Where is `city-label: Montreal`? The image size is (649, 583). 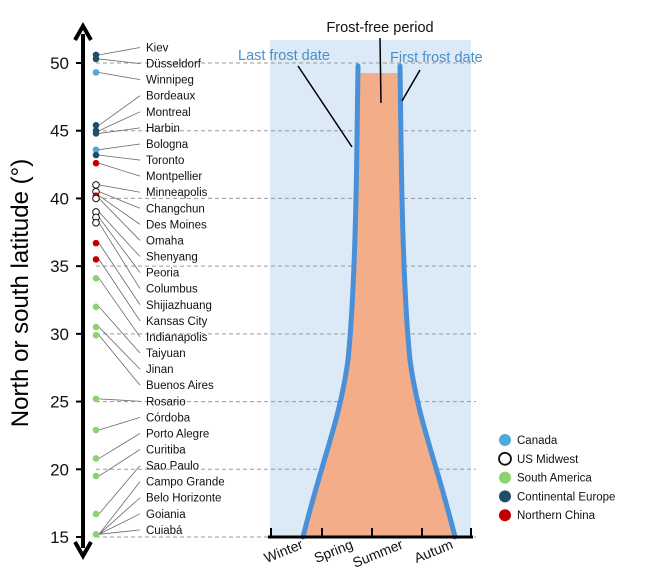
city-label: Montreal is located at coordinates (168, 113).